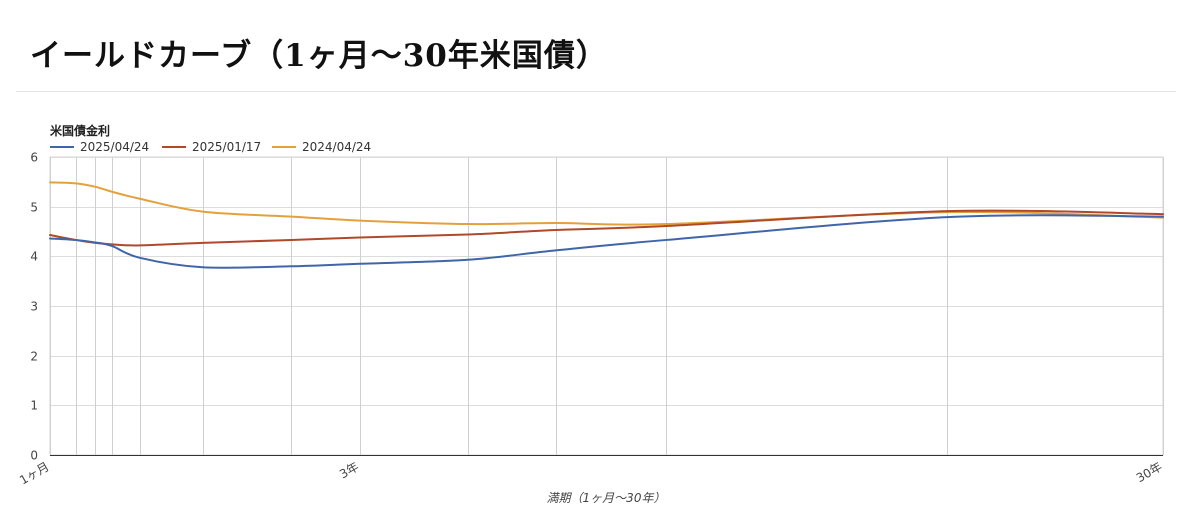  I want to click on legend: 2025/04/24 2025/01/17 2024/04/24, so click(210, 147).